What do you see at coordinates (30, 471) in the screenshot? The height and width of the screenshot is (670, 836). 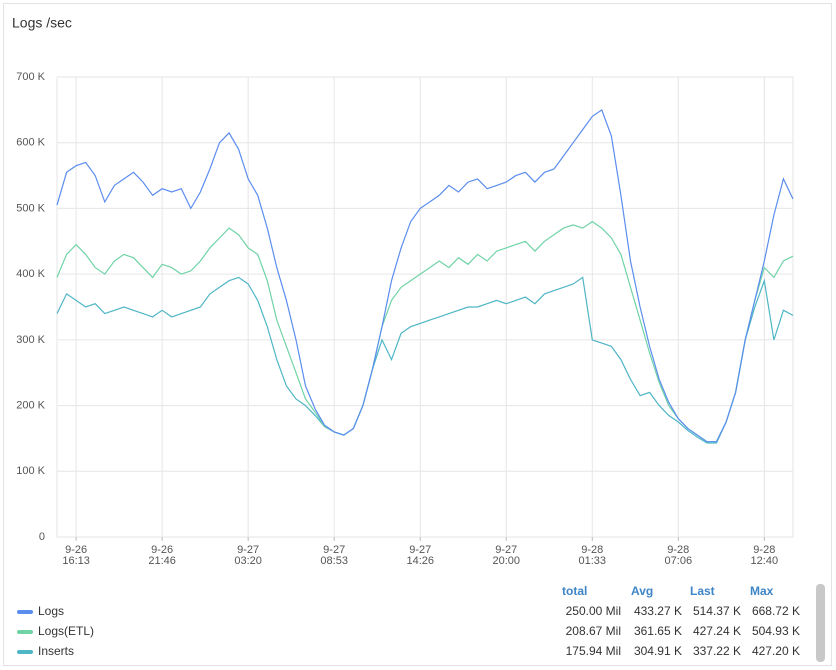 I see `y-tick-label: 100 K` at bounding box center [30, 471].